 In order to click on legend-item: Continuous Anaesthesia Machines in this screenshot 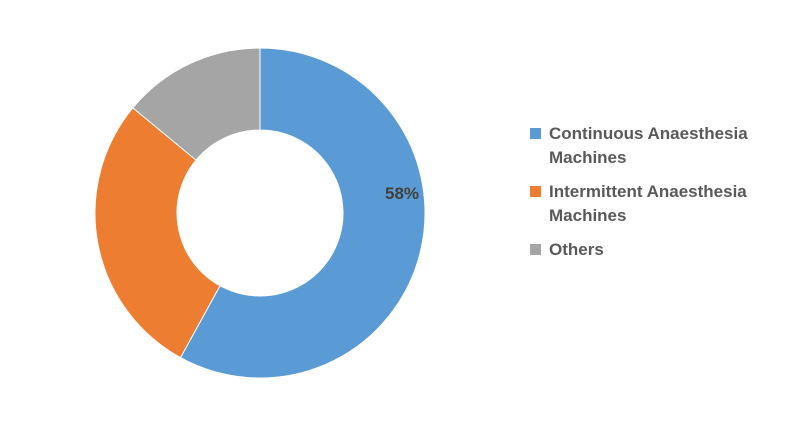, I will do `click(660, 146)`.